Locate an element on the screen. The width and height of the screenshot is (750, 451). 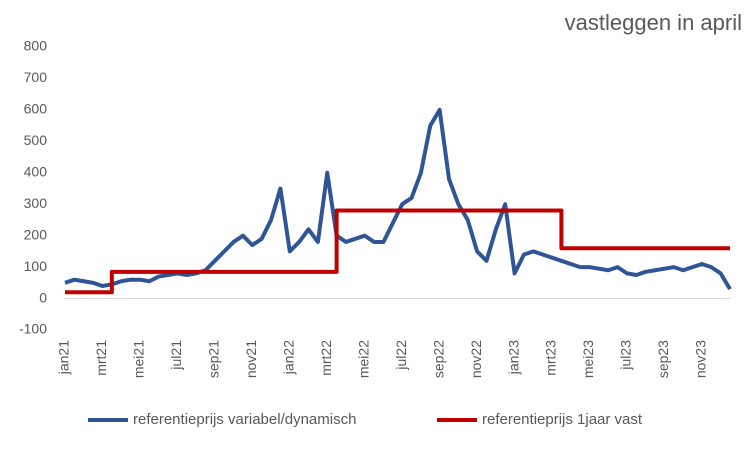
x-tick-label: jan23 is located at coordinates (513, 357).